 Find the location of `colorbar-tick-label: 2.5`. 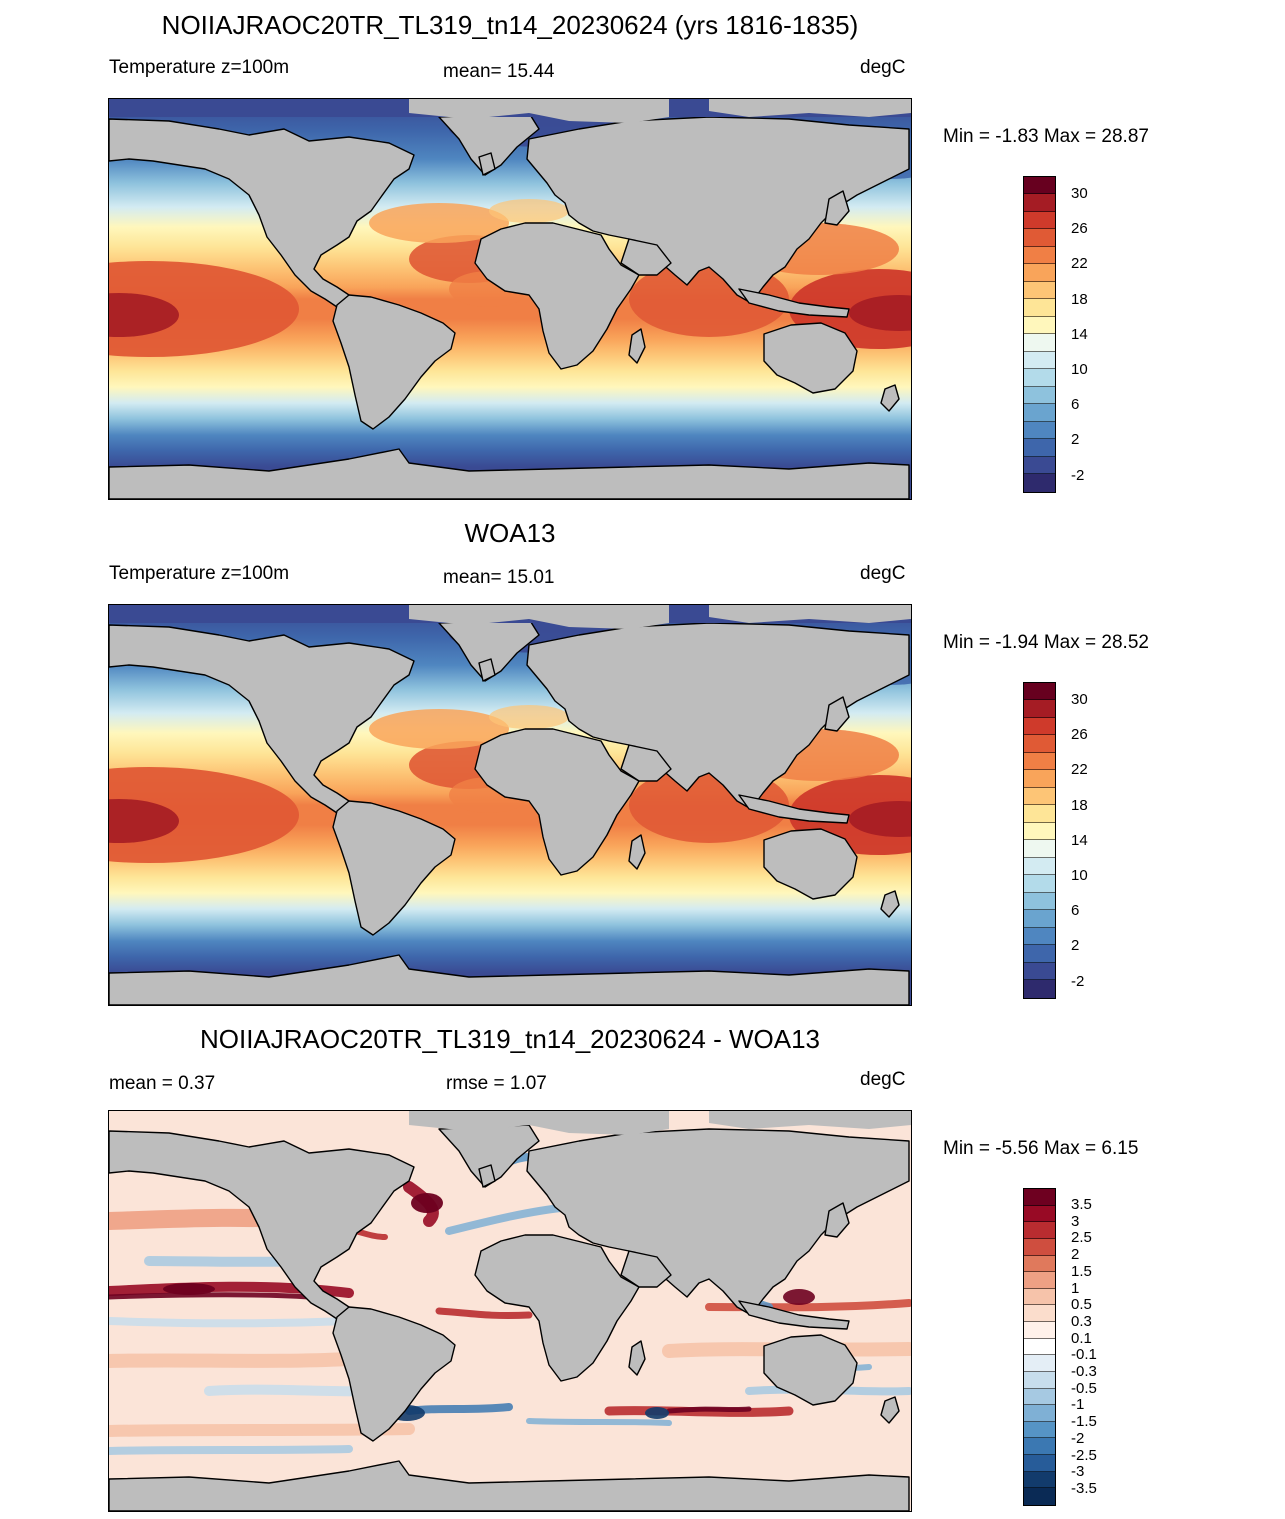

colorbar-tick-label: 2.5 is located at coordinates (1081, 1238).